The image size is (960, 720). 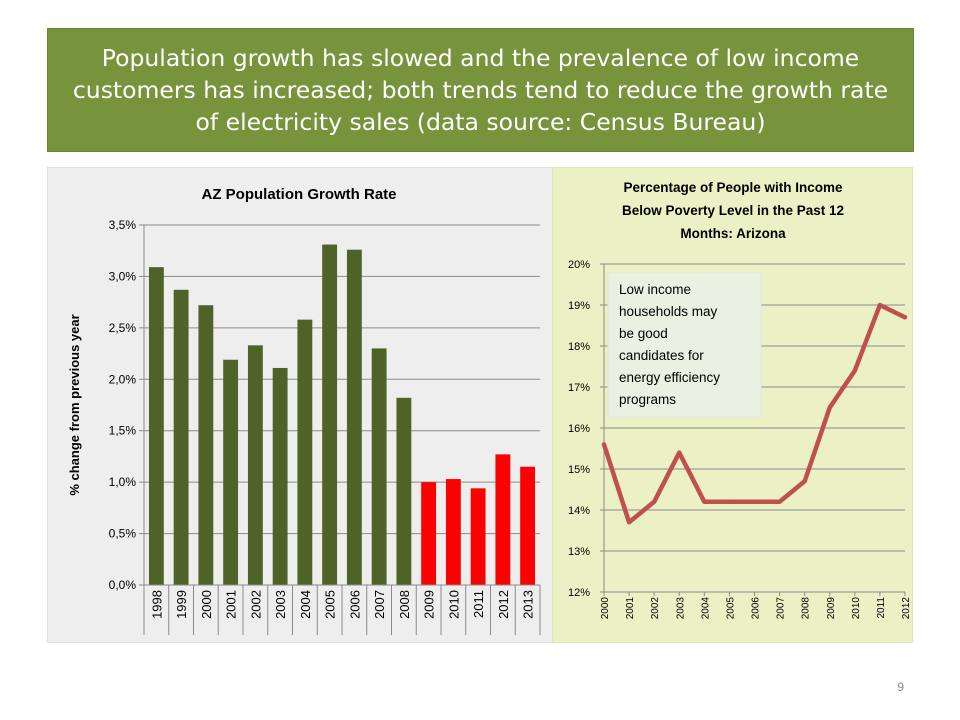 I want to click on data-point-2004, so click(x=704, y=502).